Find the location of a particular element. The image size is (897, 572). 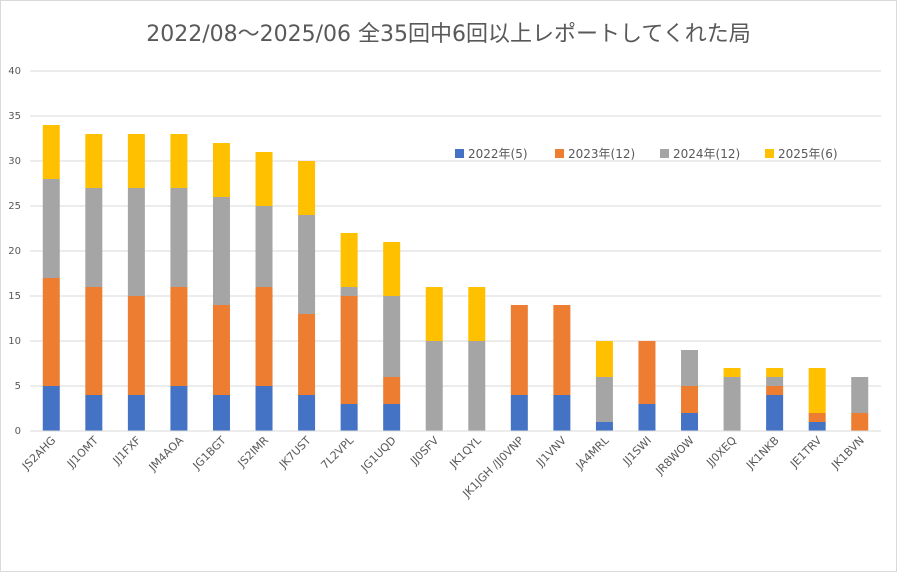

legend-label-3: 2025年(6) is located at coordinates (808, 154).